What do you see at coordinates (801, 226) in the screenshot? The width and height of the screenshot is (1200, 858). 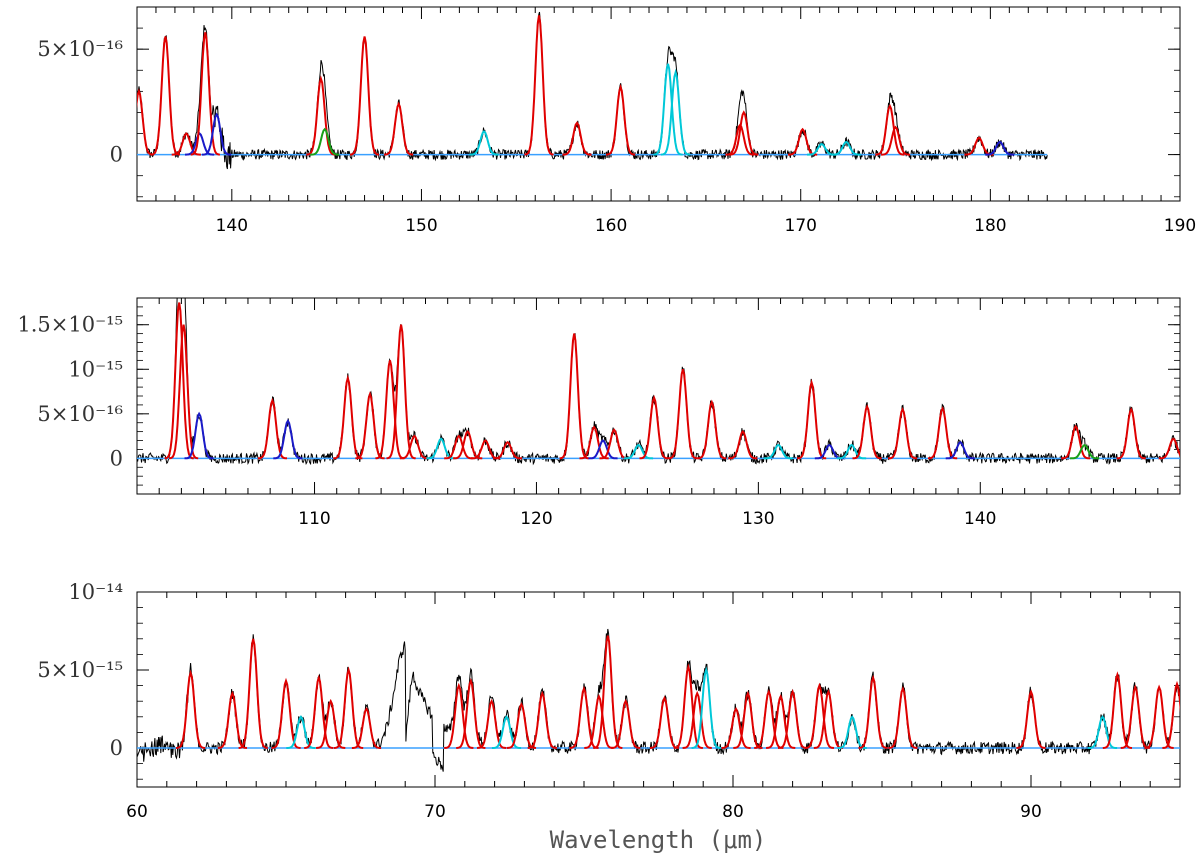 I see `x-tick-label: 170` at bounding box center [801, 226].